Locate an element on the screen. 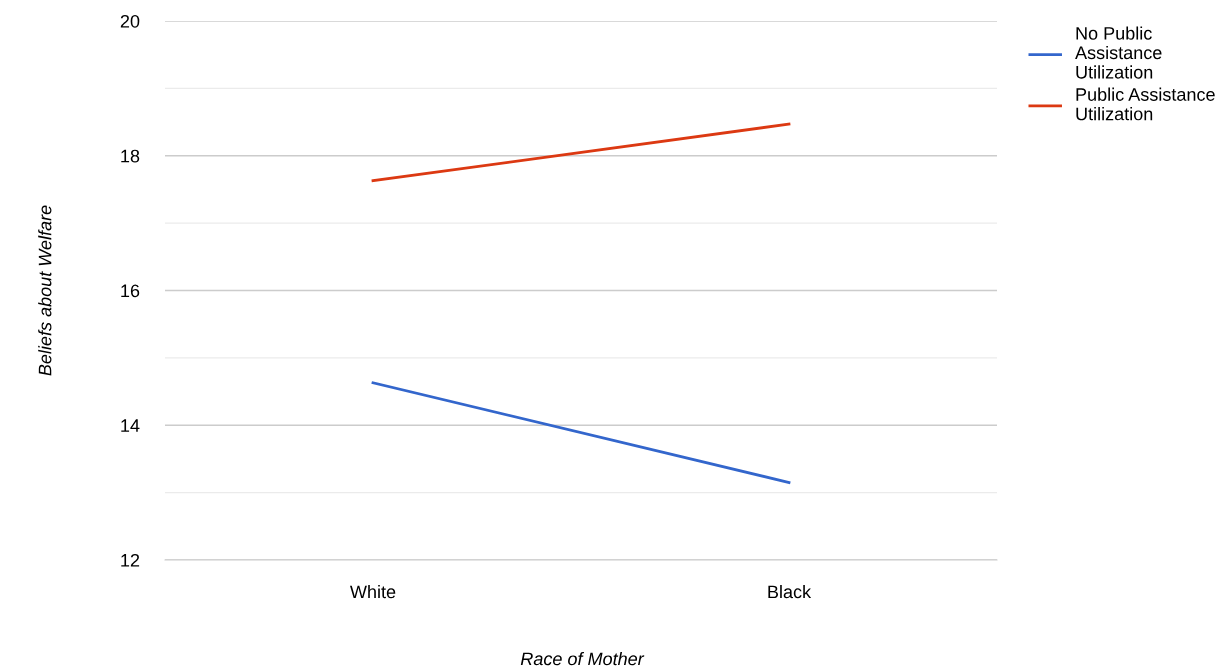 This screenshot has height=671, width=1231. y-axis-title: Beliefs about Welfare is located at coordinates (45, 290).